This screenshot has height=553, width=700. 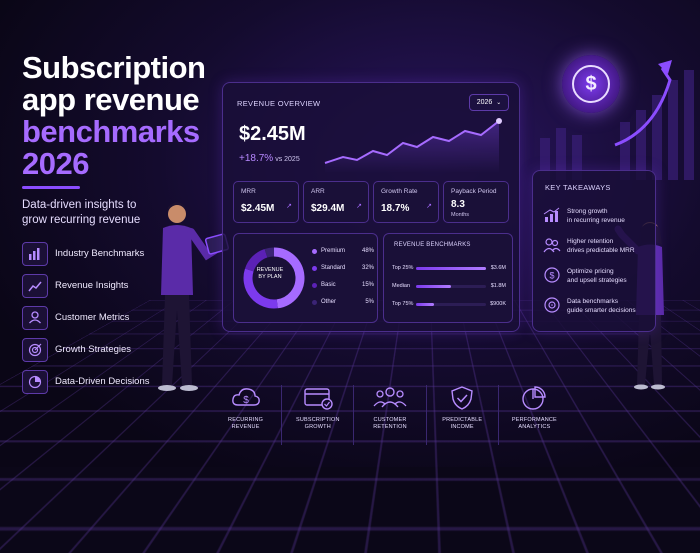 What do you see at coordinates (449, 269) in the screenshot?
I see `benchmark-row: Top 25% $3.6M` at bounding box center [449, 269].